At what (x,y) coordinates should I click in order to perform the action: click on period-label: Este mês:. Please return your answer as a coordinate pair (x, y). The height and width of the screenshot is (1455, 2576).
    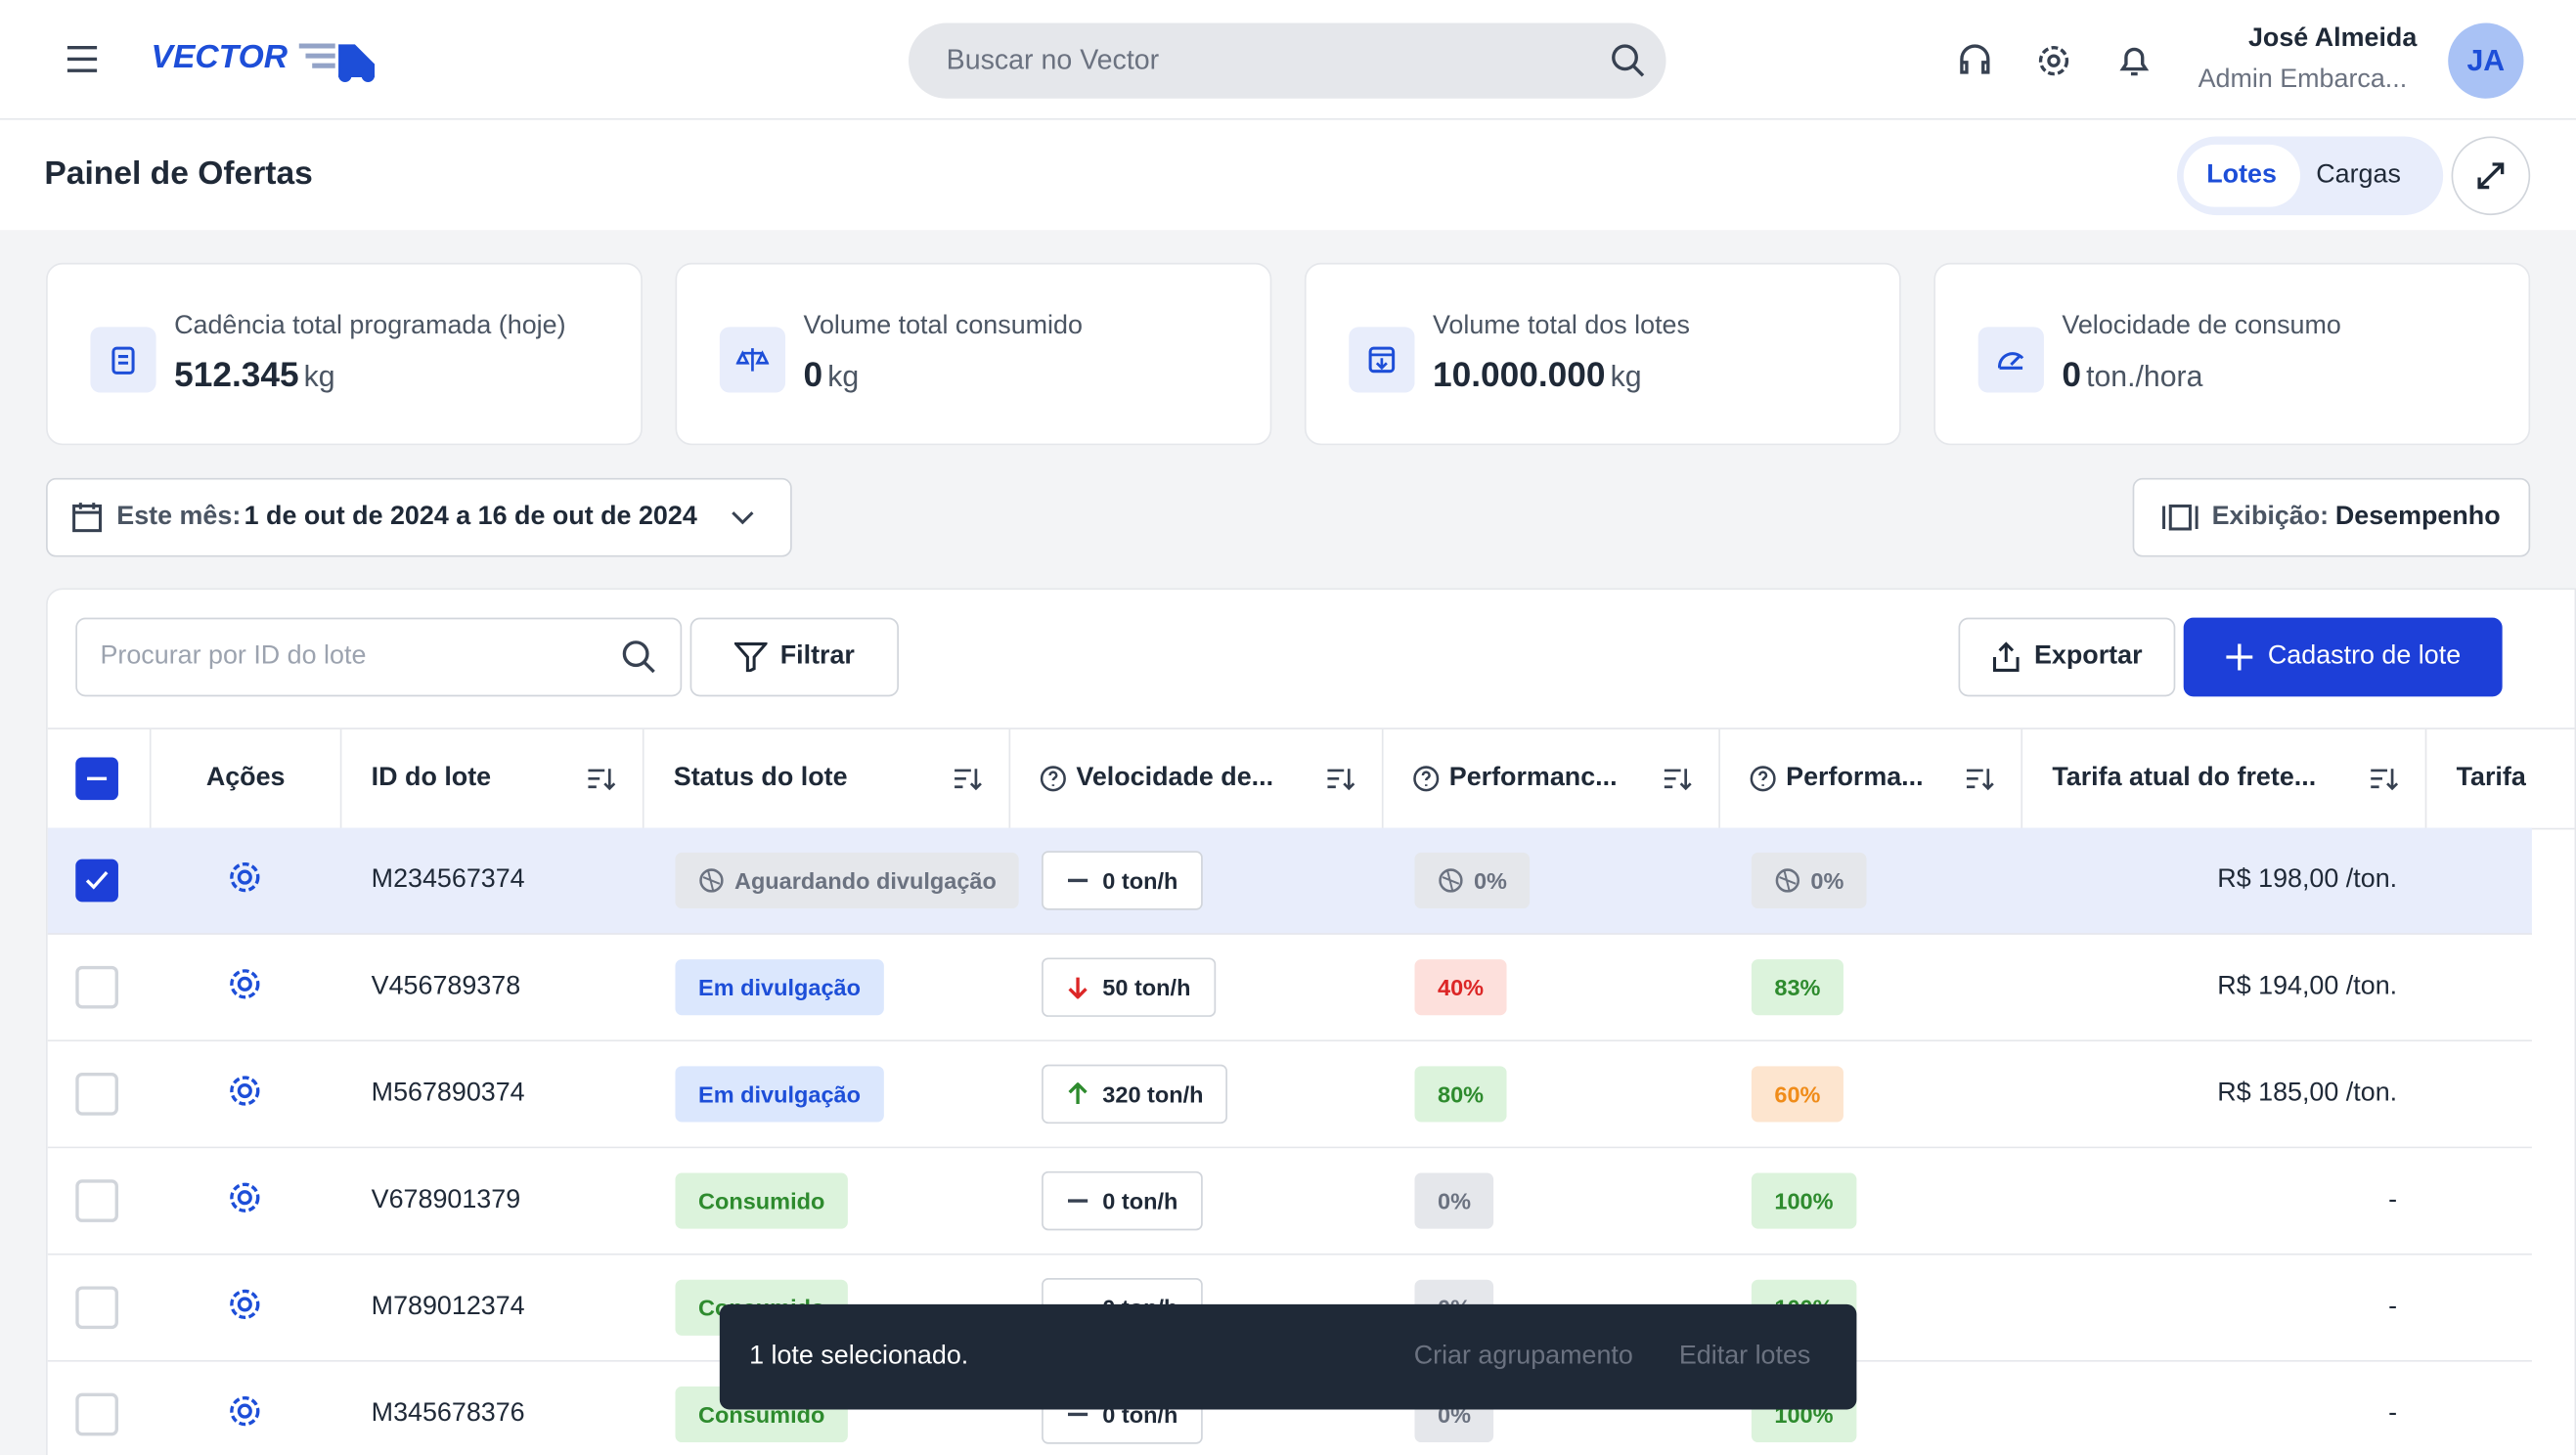
    Looking at the image, I should click on (179, 517).